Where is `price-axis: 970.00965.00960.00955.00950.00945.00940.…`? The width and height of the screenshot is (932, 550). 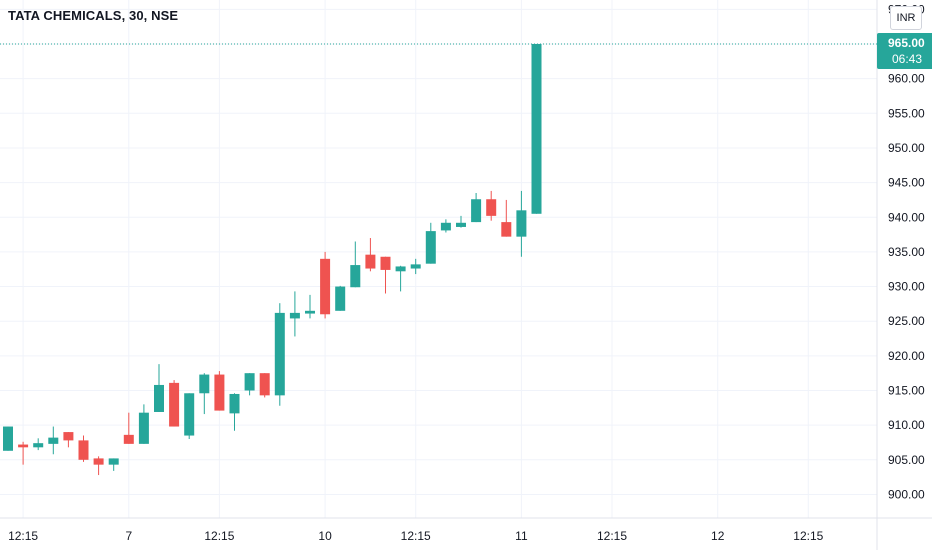
price-axis: 970.00965.00960.00955.00950.00945.00940.… is located at coordinates (900, 275).